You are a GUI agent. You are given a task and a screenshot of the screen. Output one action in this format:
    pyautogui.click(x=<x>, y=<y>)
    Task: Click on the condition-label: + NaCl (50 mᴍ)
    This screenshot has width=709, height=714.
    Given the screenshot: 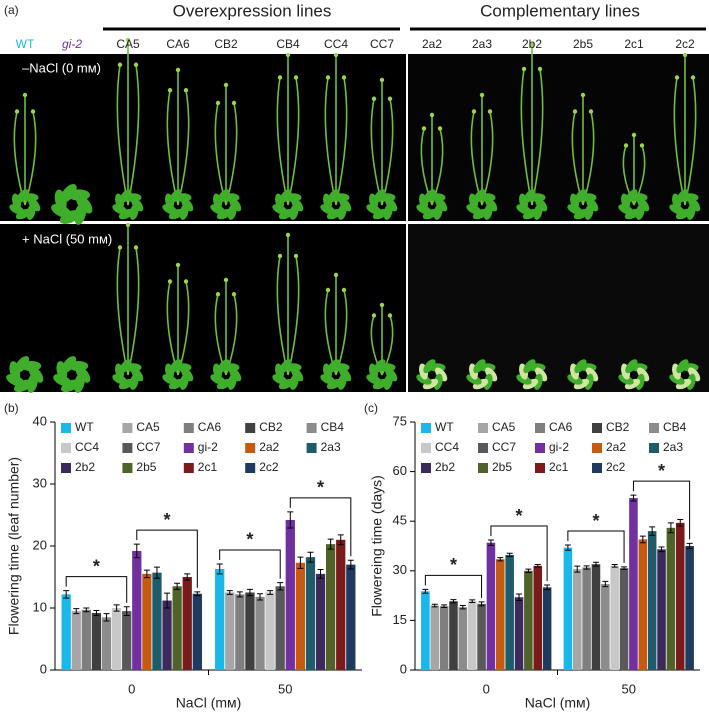 What is the action you would take?
    pyautogui.click(x=67, y=238)
    